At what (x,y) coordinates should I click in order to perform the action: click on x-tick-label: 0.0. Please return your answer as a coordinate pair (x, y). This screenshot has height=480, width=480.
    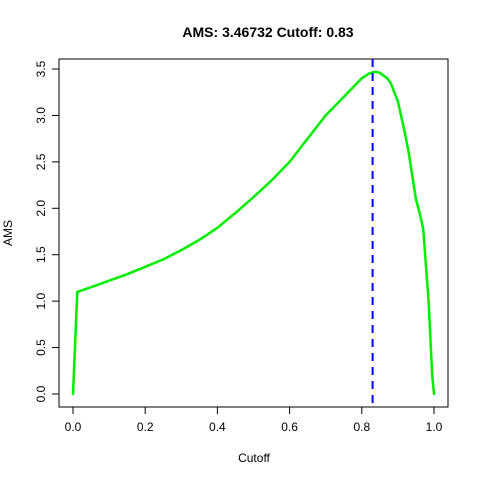
    Looking at the image, I should click on (73, 427).